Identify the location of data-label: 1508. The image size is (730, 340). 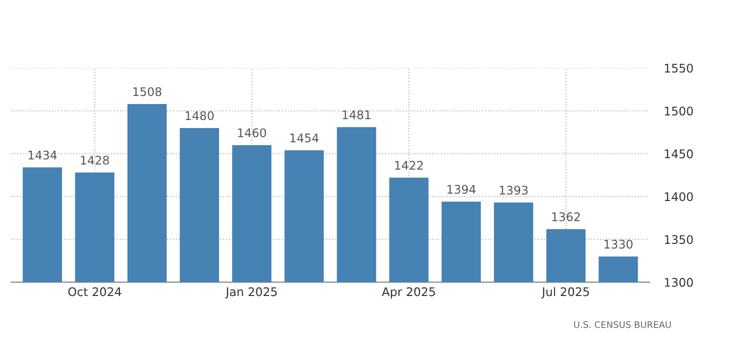
(147, 91).